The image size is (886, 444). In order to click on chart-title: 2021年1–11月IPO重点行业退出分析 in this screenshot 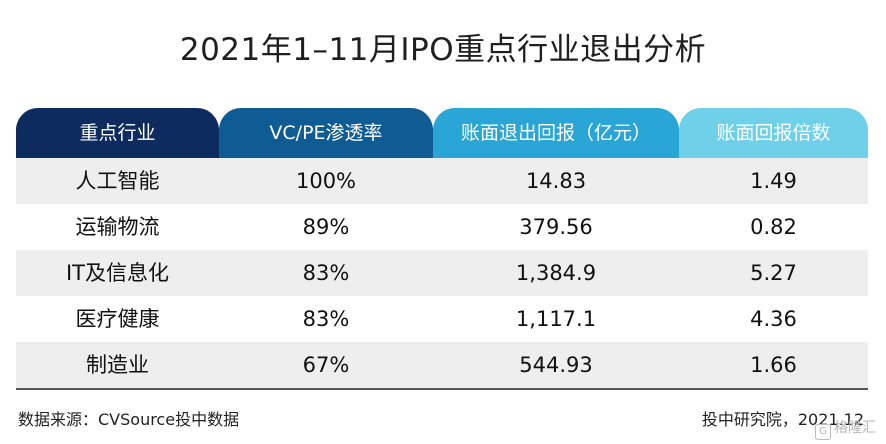, I will do `click(443, 50)`.